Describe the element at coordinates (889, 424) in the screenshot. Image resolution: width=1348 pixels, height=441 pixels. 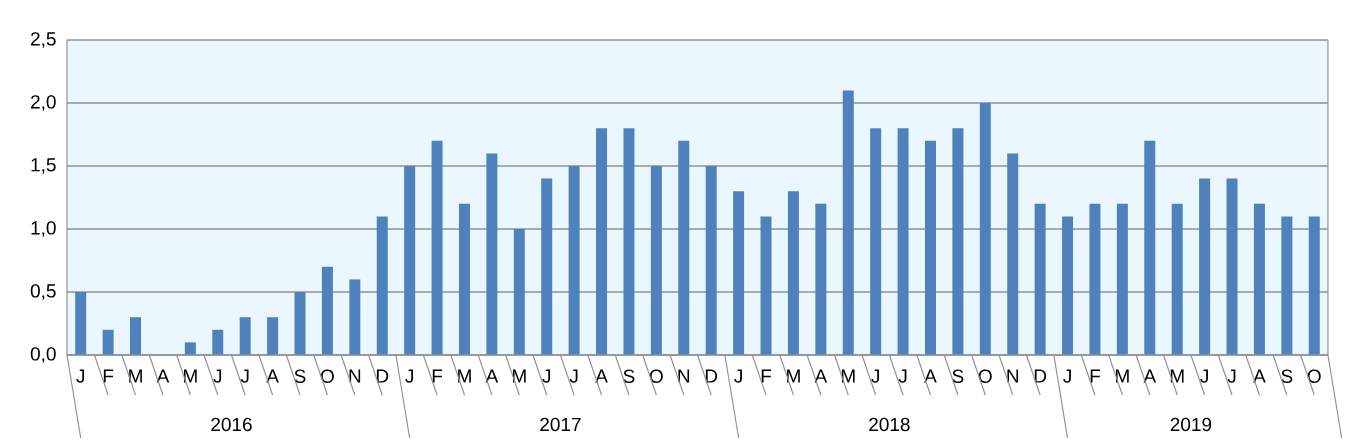
I see `text: 2018` at that location.